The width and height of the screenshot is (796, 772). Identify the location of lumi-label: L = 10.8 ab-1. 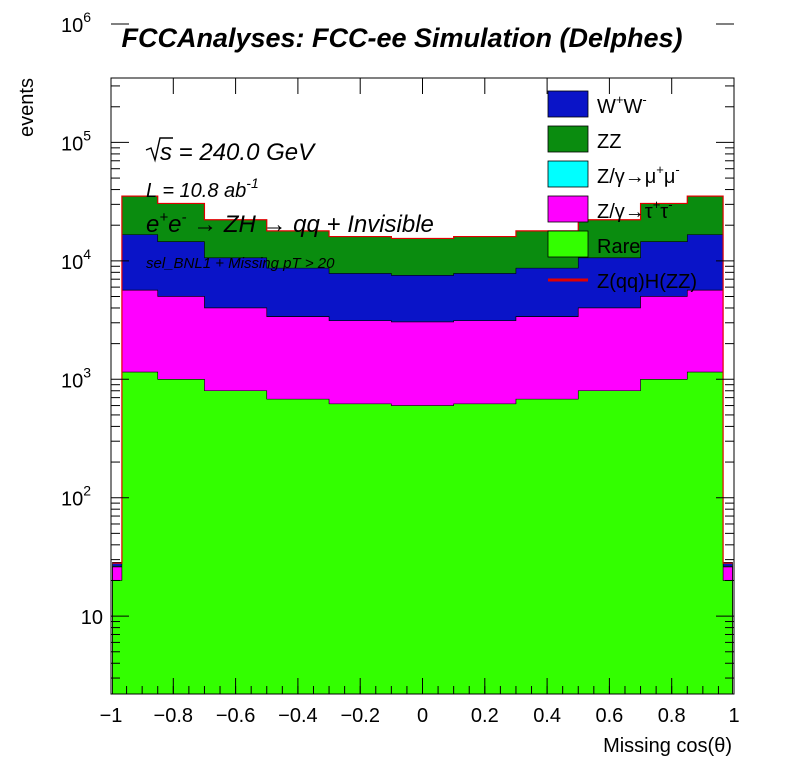
(202, 188).